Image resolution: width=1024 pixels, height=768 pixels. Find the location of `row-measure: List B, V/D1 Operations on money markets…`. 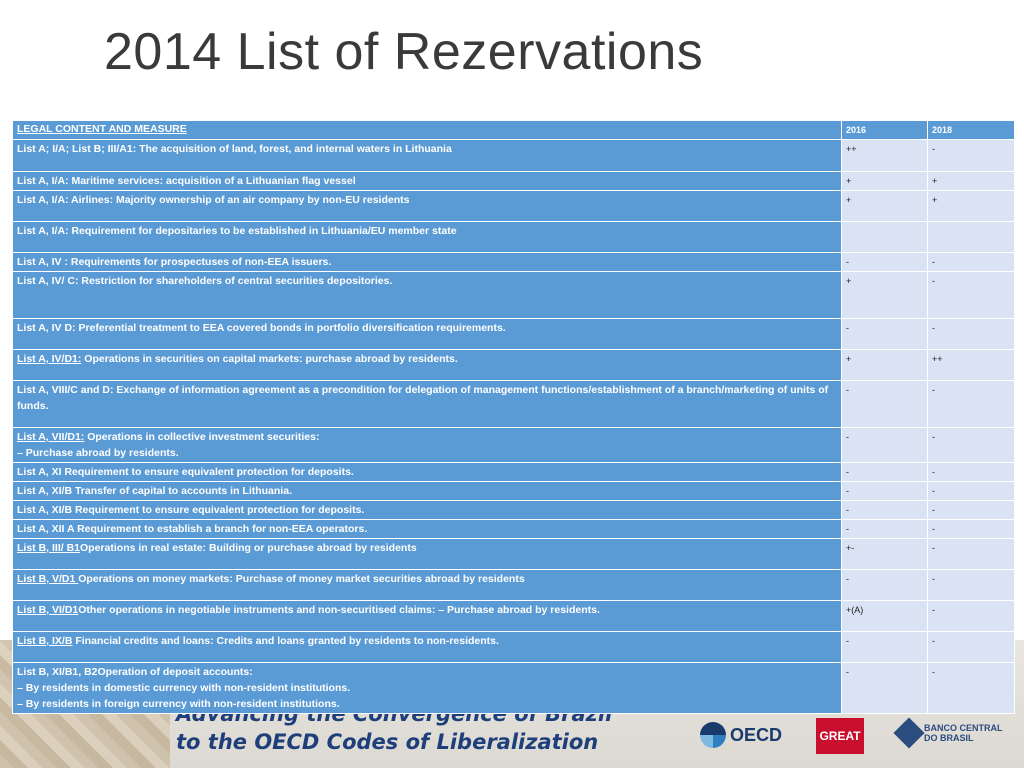

row-measure: List B, V/D1 Operations on money markets… is located at coordinates (427, 585).